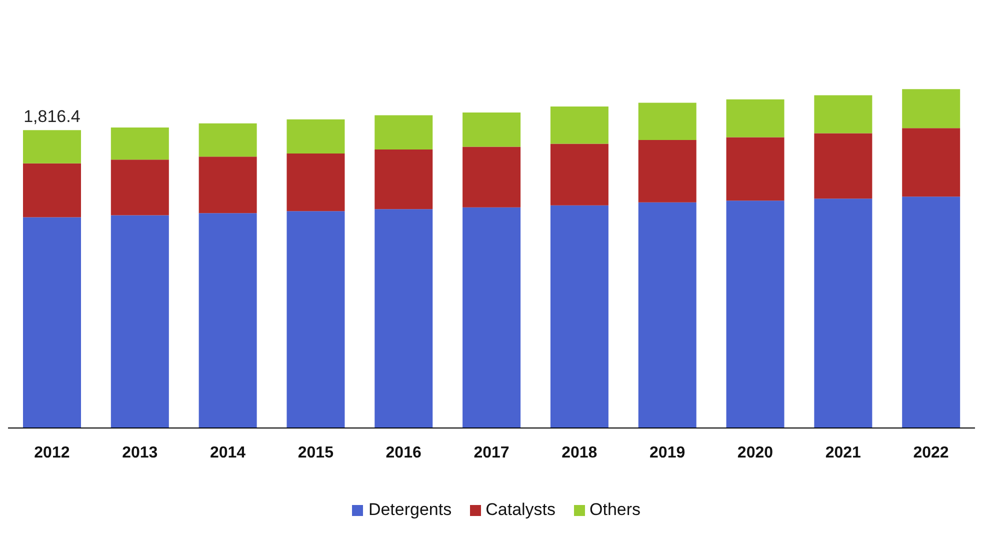 The image size is (993, 551). I want to click on annotation: 1,816.4, so click(52, 116).